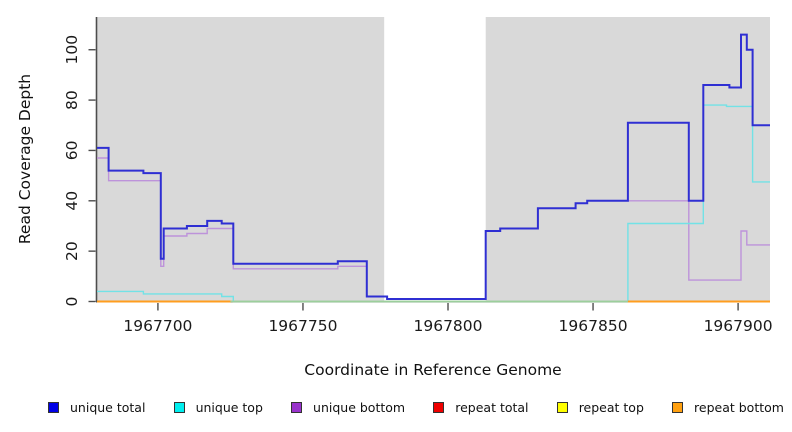  What do you see at coordinates (302, 326) in the screenshot?
I see `svg-text: 1967750` at bounding box center [302, 326].